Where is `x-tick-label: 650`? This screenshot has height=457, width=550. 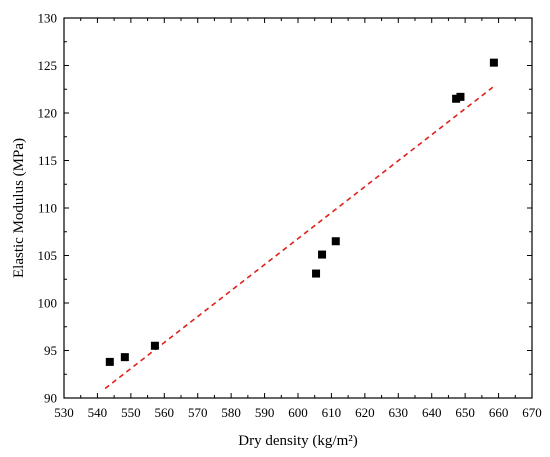
x-tick-label: 650 is located at coordinates (465, 412).